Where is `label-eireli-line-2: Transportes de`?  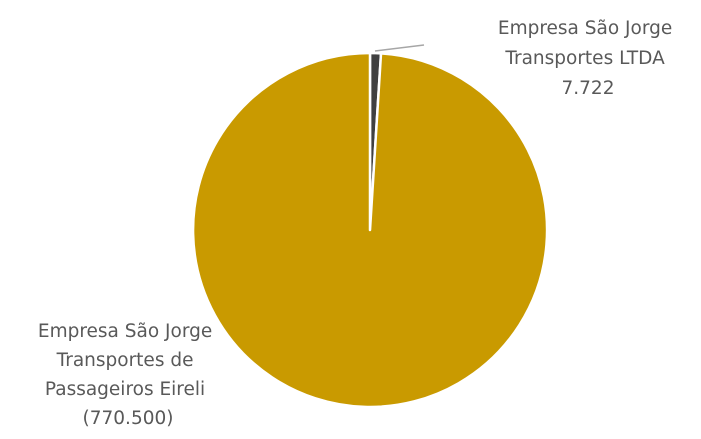
label-eireli-line-2: Transportes de is located at coordinates (125, 360).